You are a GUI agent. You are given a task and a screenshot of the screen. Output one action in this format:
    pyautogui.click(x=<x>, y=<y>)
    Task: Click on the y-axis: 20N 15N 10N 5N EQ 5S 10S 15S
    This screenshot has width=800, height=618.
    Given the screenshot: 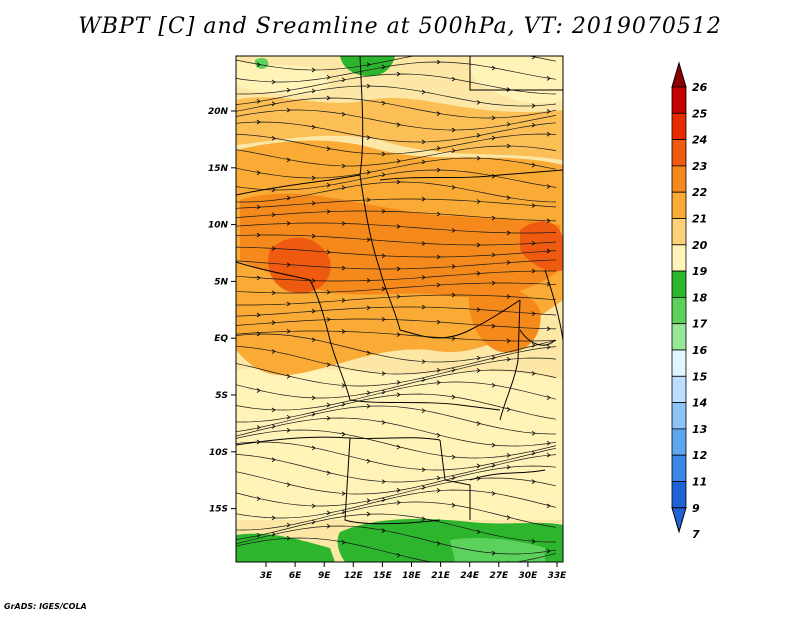 What is the action you would take?
    pyautogui.click(x=222, y=311)
    